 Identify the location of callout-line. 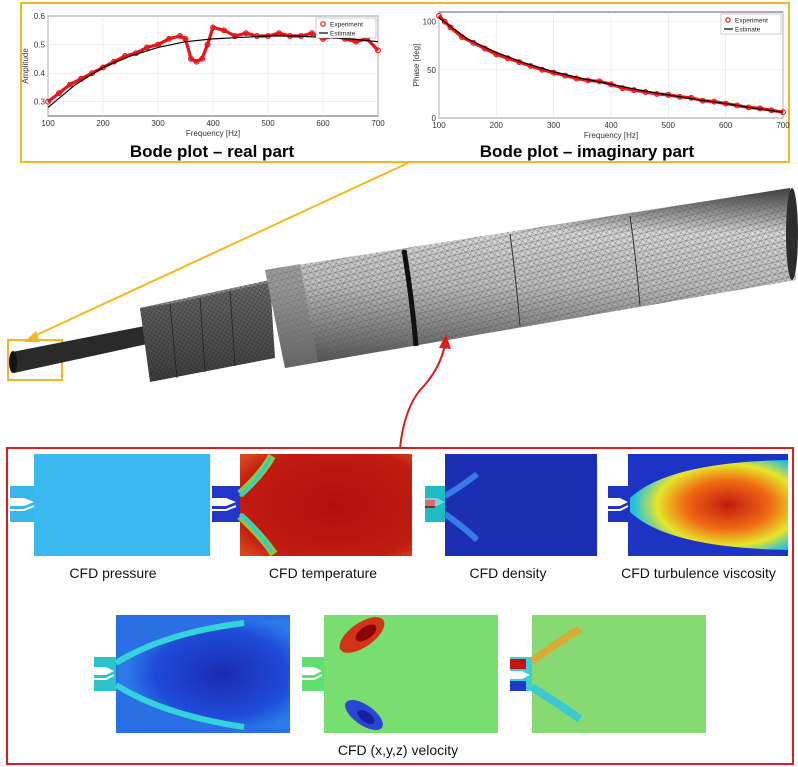
(219, 250).